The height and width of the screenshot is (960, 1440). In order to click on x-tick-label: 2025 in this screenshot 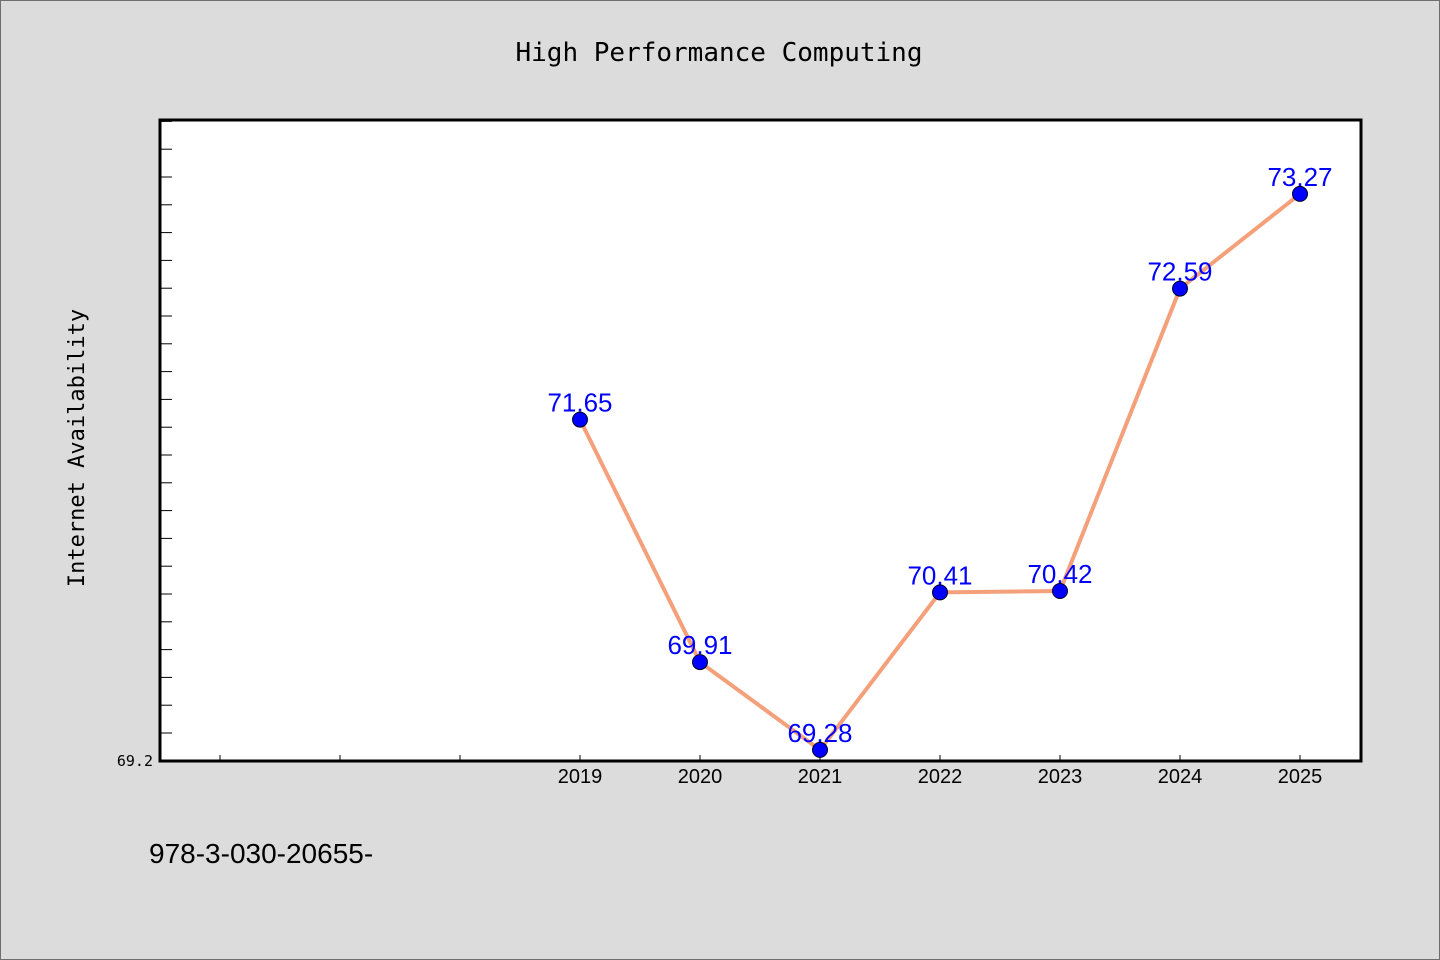, I will do `click(1300, 777)`.